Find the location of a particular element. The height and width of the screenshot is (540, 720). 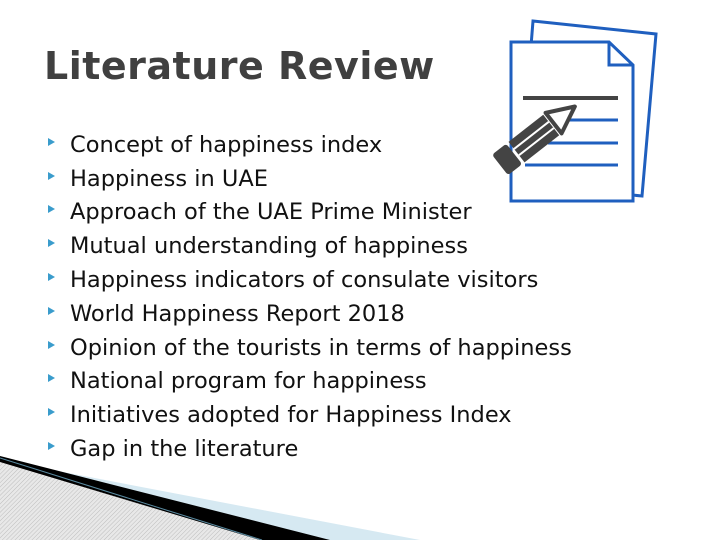

bullet-text: Concept of happiness index is located at coordinates (226, 144).